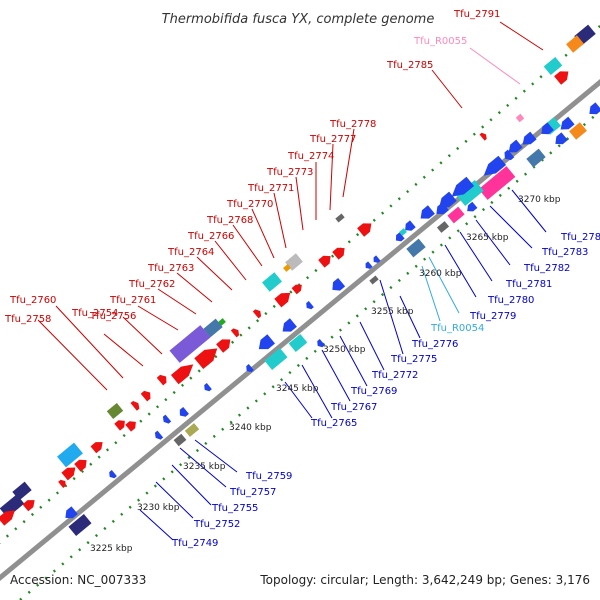 This screenshot has height=600, width=600. I want to click on label-tfu-2769: Tfu_2769, so click(373, 391).